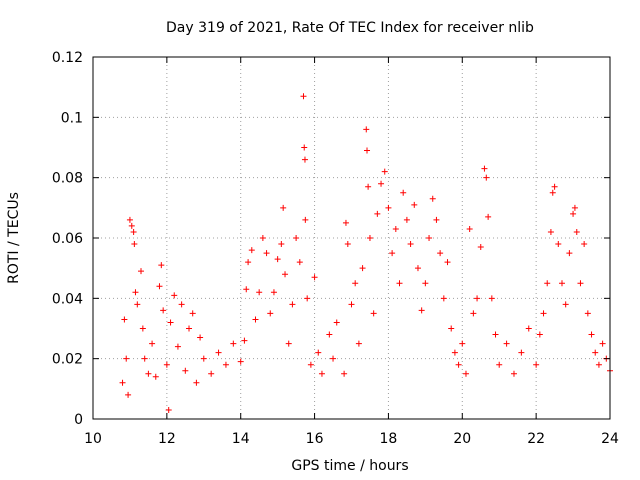 This screenshot has width=640, height=480. I want to click on x-tick-label: 12, so click(167, 439).